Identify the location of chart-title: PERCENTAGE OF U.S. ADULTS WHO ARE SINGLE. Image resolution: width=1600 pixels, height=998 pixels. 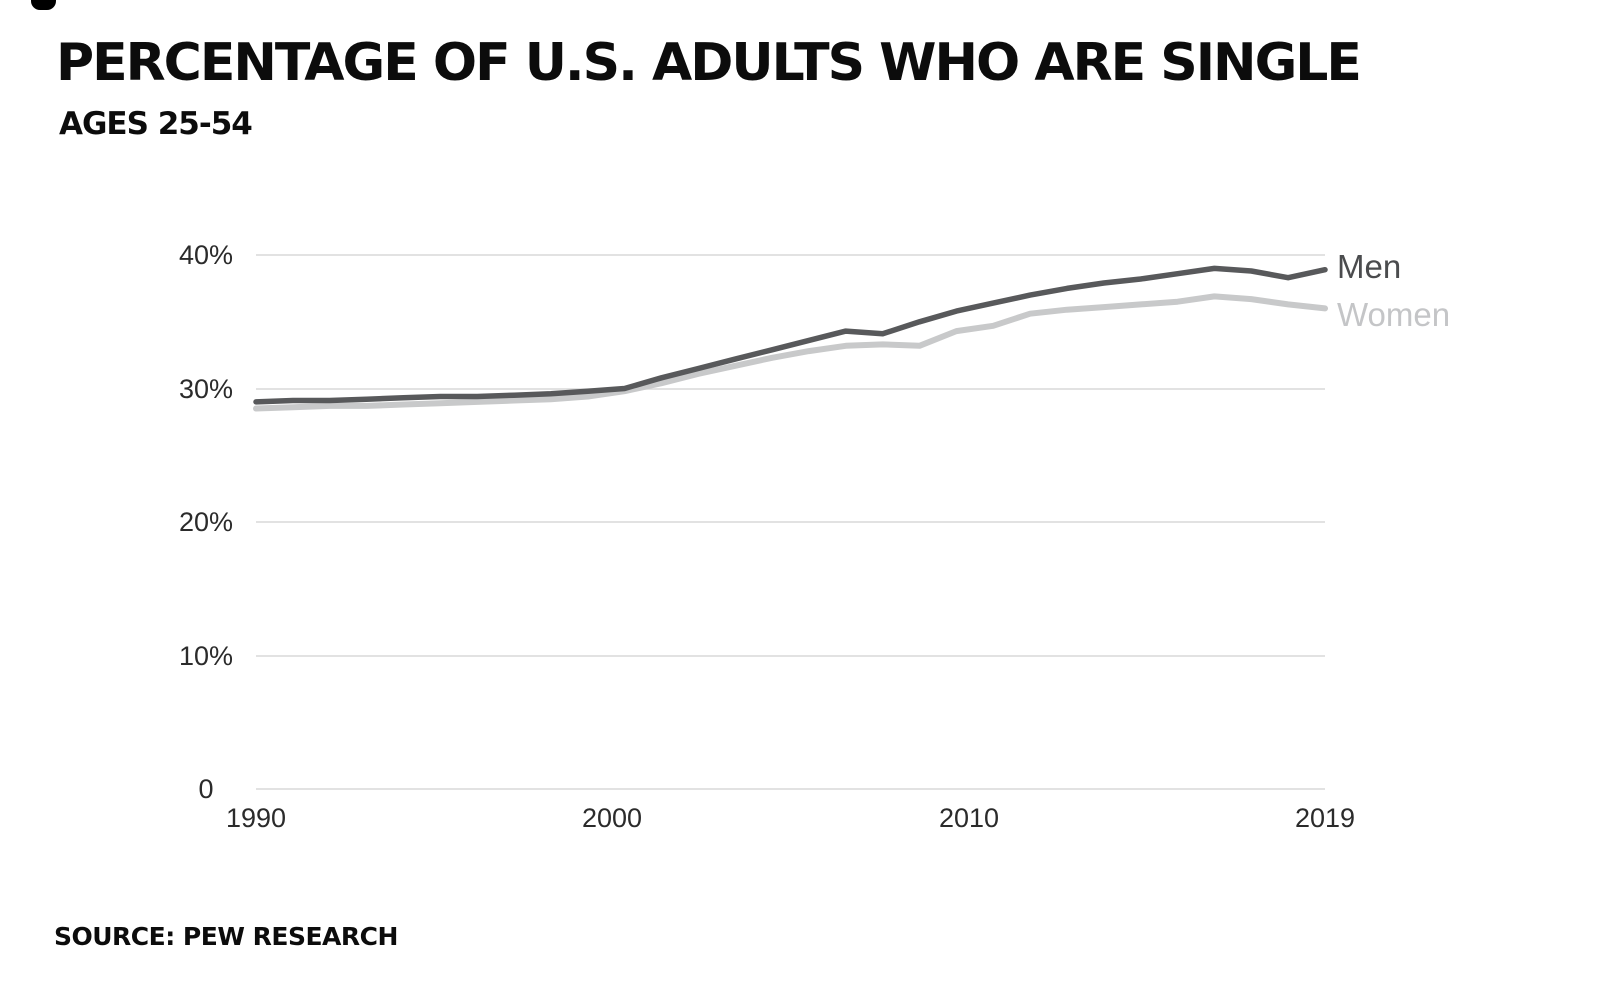
(709, 63).